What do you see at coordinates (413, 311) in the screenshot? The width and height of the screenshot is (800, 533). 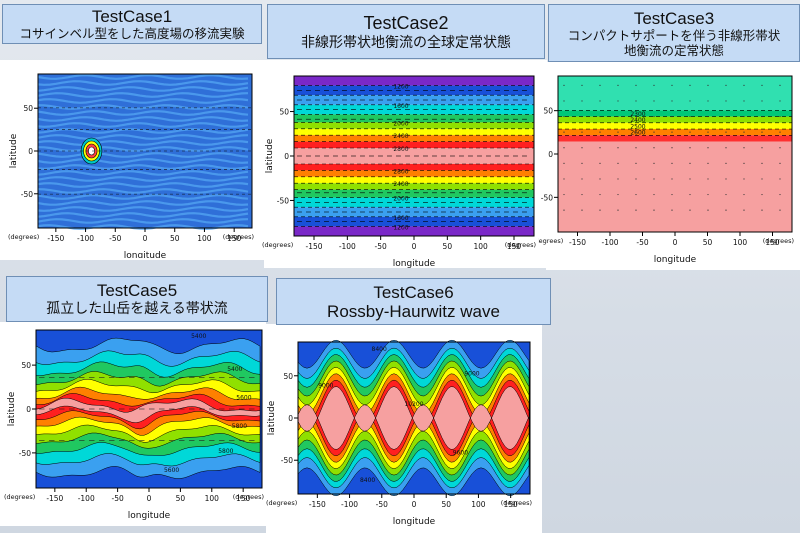 I see `chart-subtitle: Rossby-Haurwitz wave` at bounding box center [413, 311].